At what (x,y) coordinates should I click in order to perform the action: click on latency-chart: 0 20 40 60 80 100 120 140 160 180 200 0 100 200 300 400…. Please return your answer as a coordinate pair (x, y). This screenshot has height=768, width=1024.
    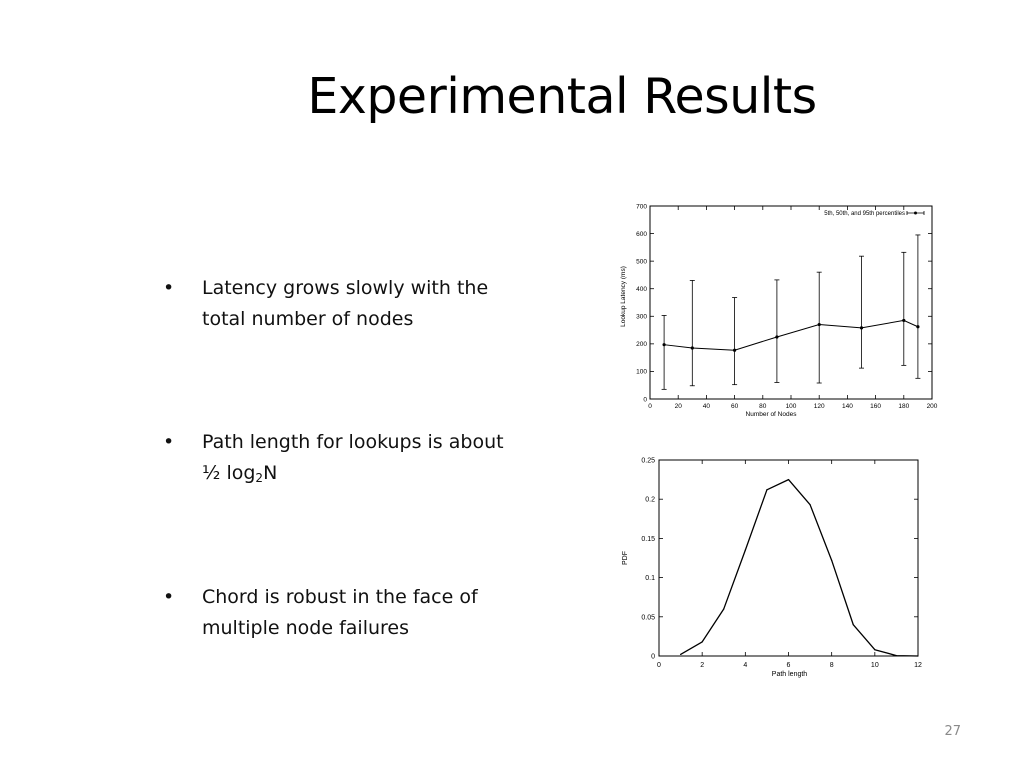
    Looking at the image, I should click on (779, 310).